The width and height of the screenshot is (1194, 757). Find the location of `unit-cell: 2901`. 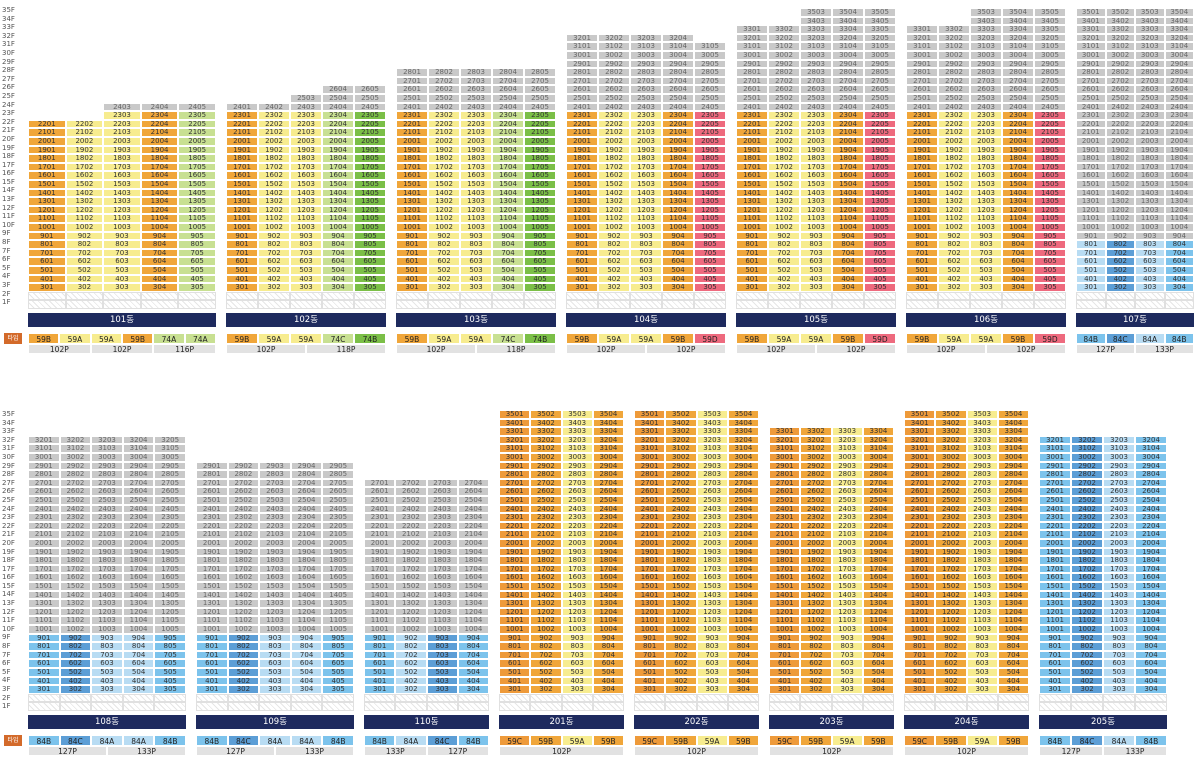

unit-cell: 2901 is located at coordinates (1055, 466).